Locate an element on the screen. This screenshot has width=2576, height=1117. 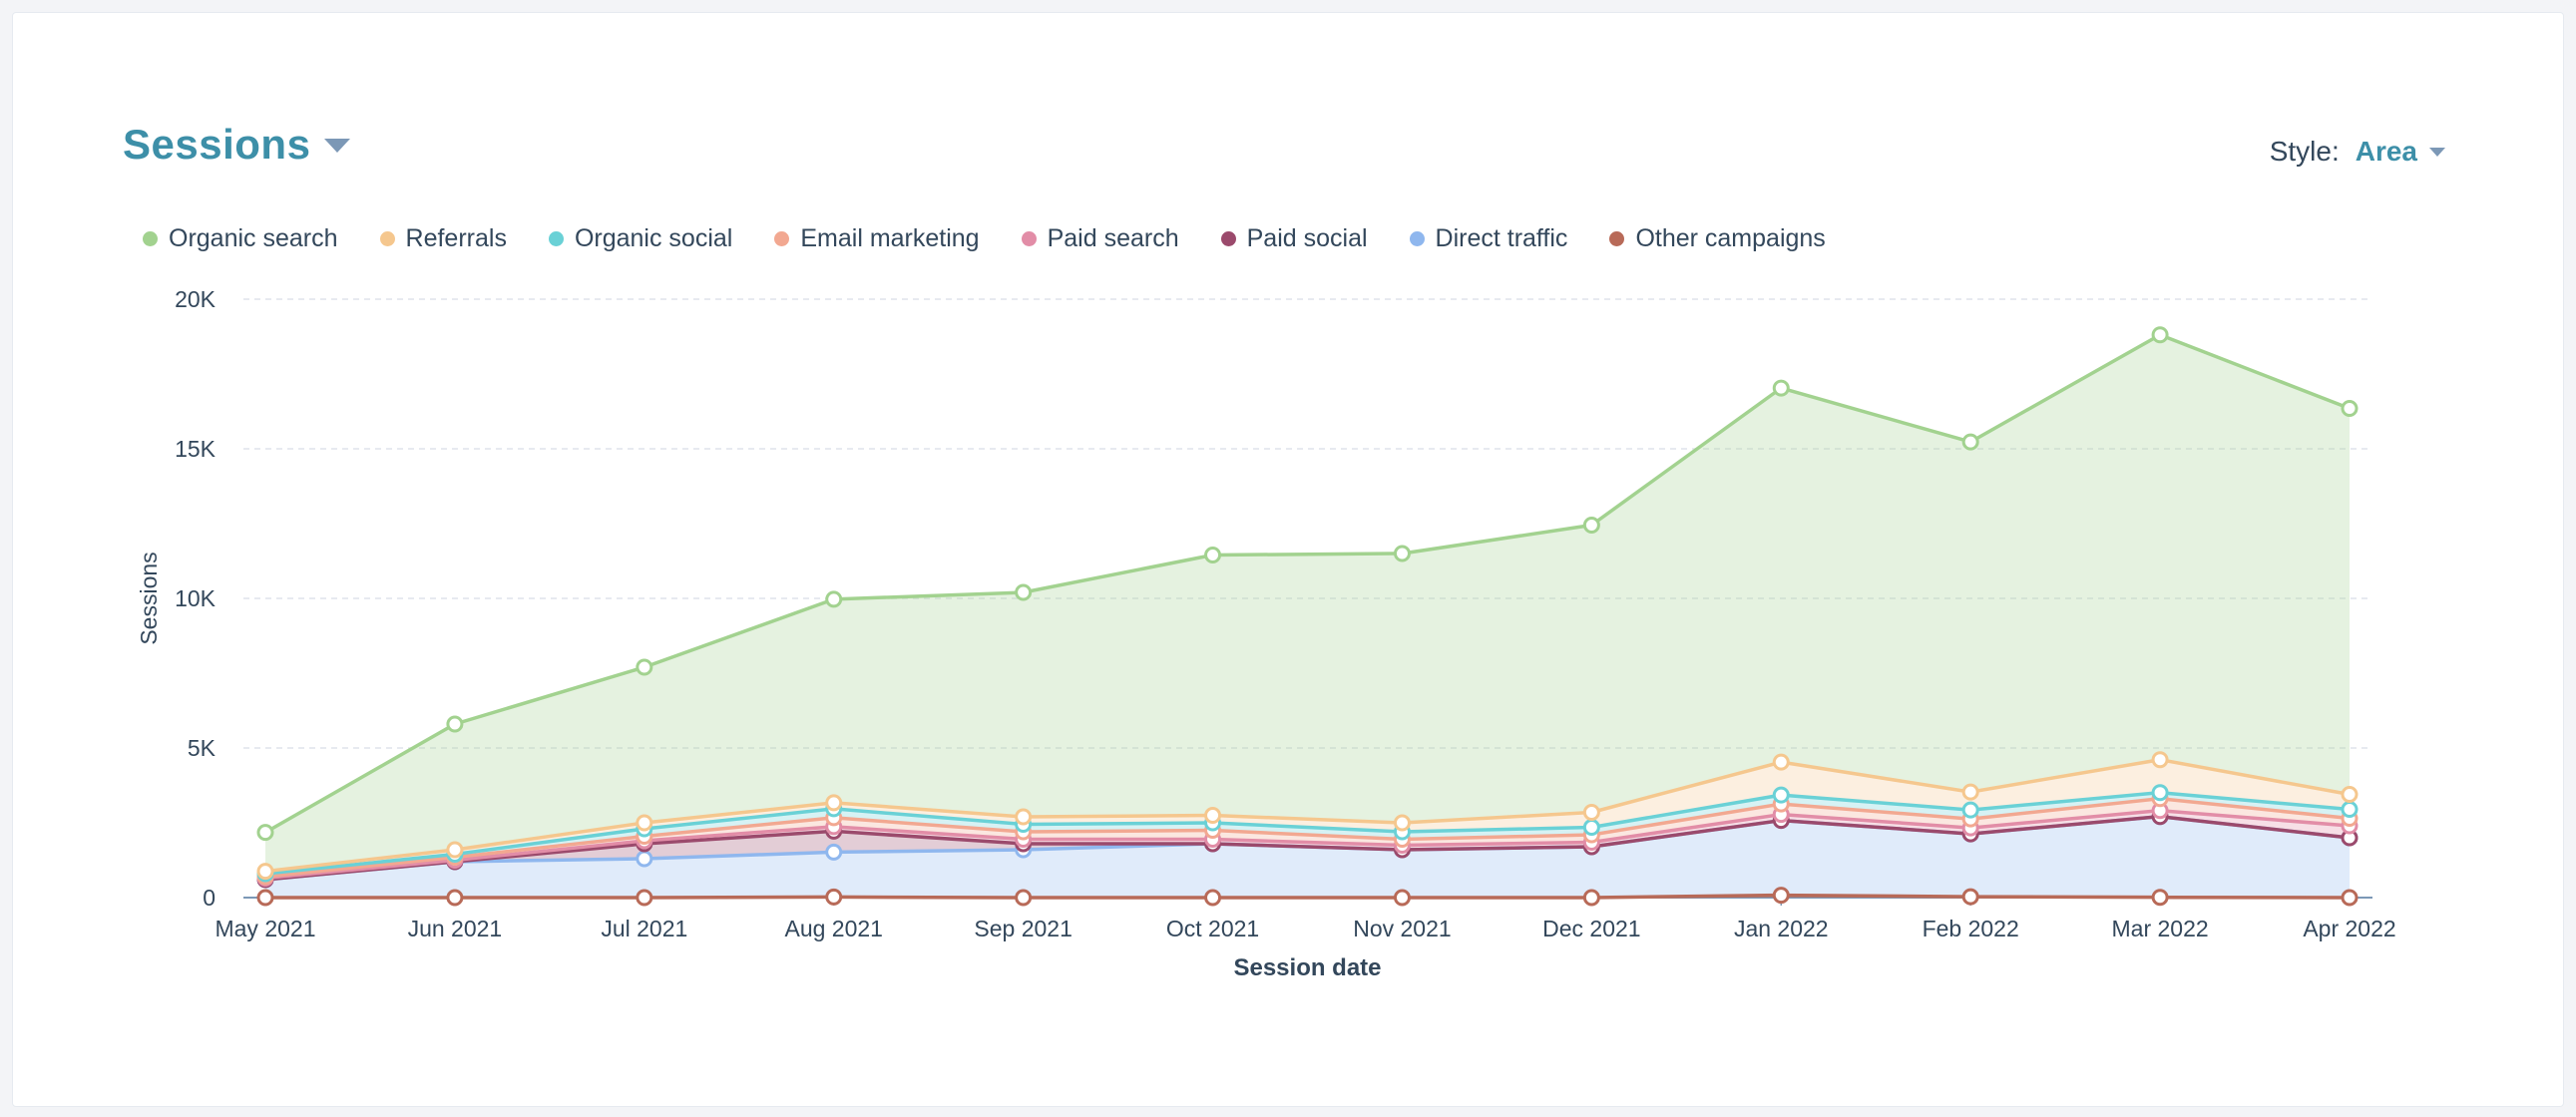
legend-label: Email marketing is located at coordinates (890, 238).